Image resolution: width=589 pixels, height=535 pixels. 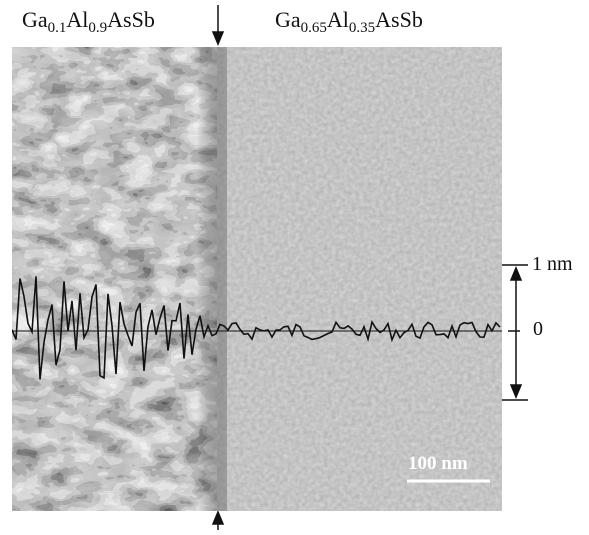 I want to click on height-axis-zero-label: 0, so click(x=538, y=329).